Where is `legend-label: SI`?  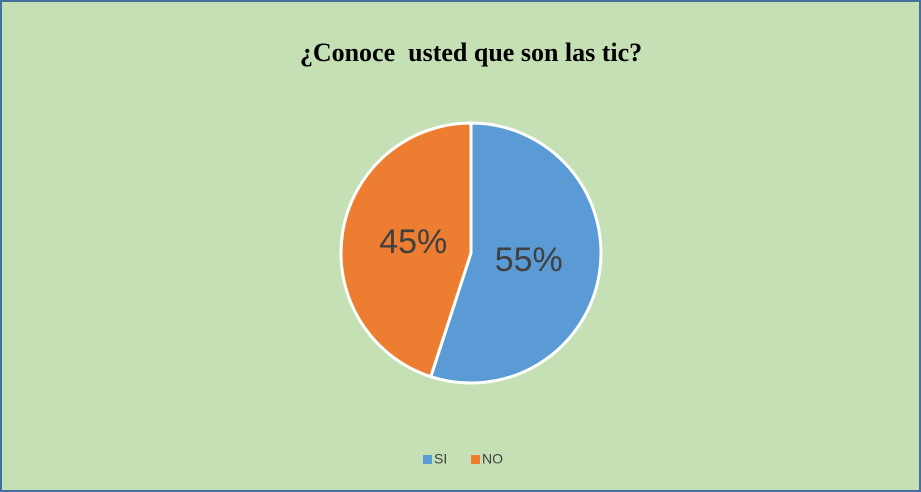 legend-label: SI is located at coordinates (440, 459).